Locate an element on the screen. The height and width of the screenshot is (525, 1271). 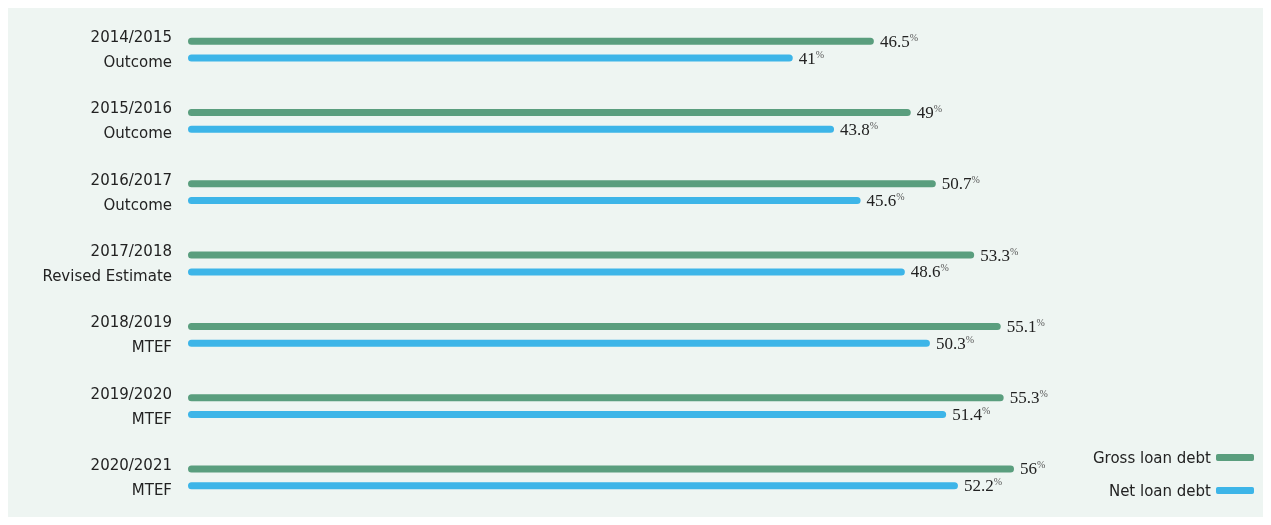
y-tick-label: 2020/2021 MTEF is located at coordinates (131, 477).